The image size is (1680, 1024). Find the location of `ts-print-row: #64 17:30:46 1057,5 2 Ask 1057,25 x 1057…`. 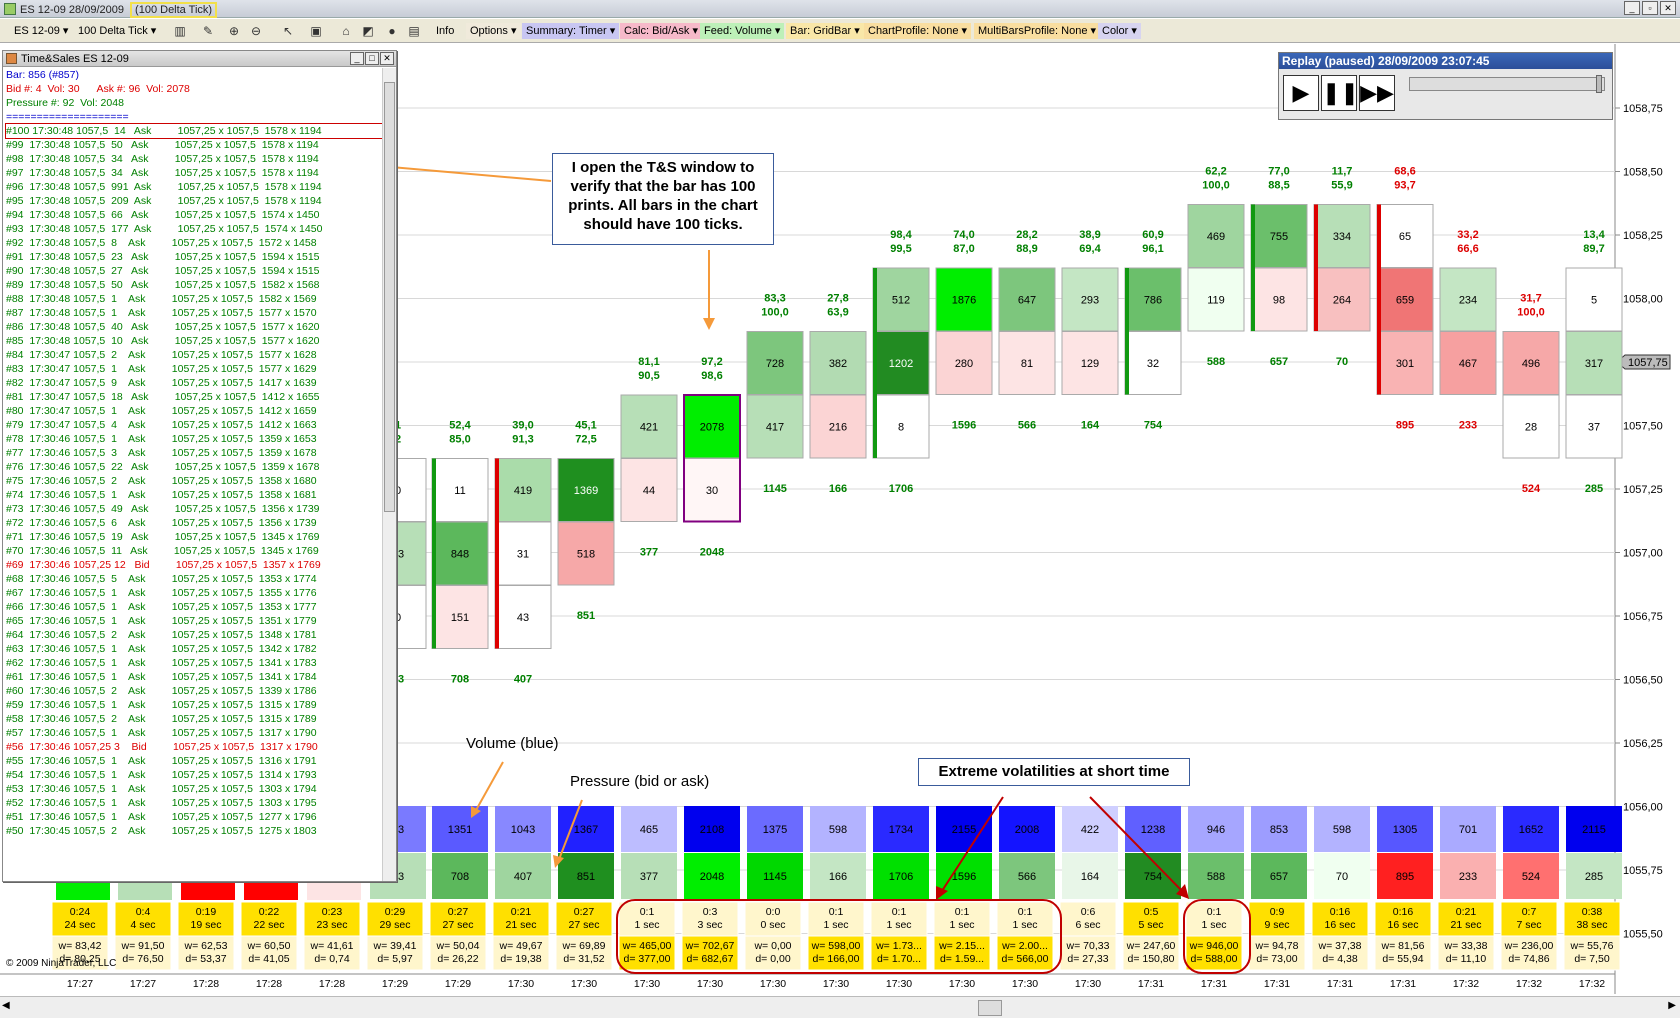

ts-print-row: #64 17:30:46 1057,5 2 Ask 1057,25 x 1057… is located at coordinates (161, 635).